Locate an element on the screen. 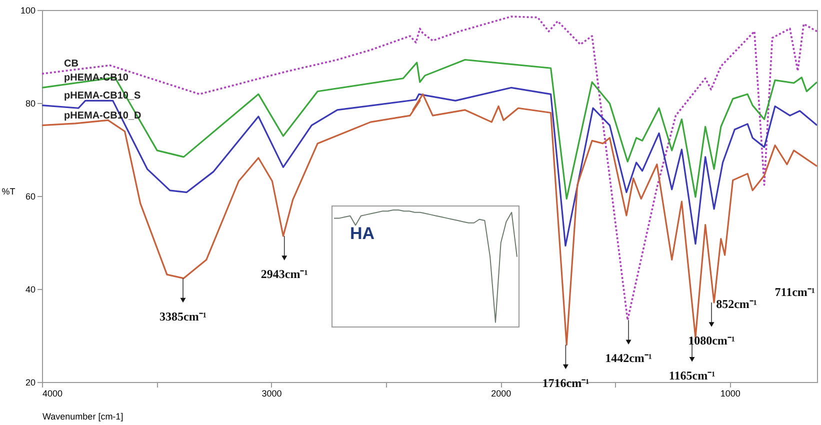 The image size is (821, 425). text: HA is located at coordinates (362, 233).